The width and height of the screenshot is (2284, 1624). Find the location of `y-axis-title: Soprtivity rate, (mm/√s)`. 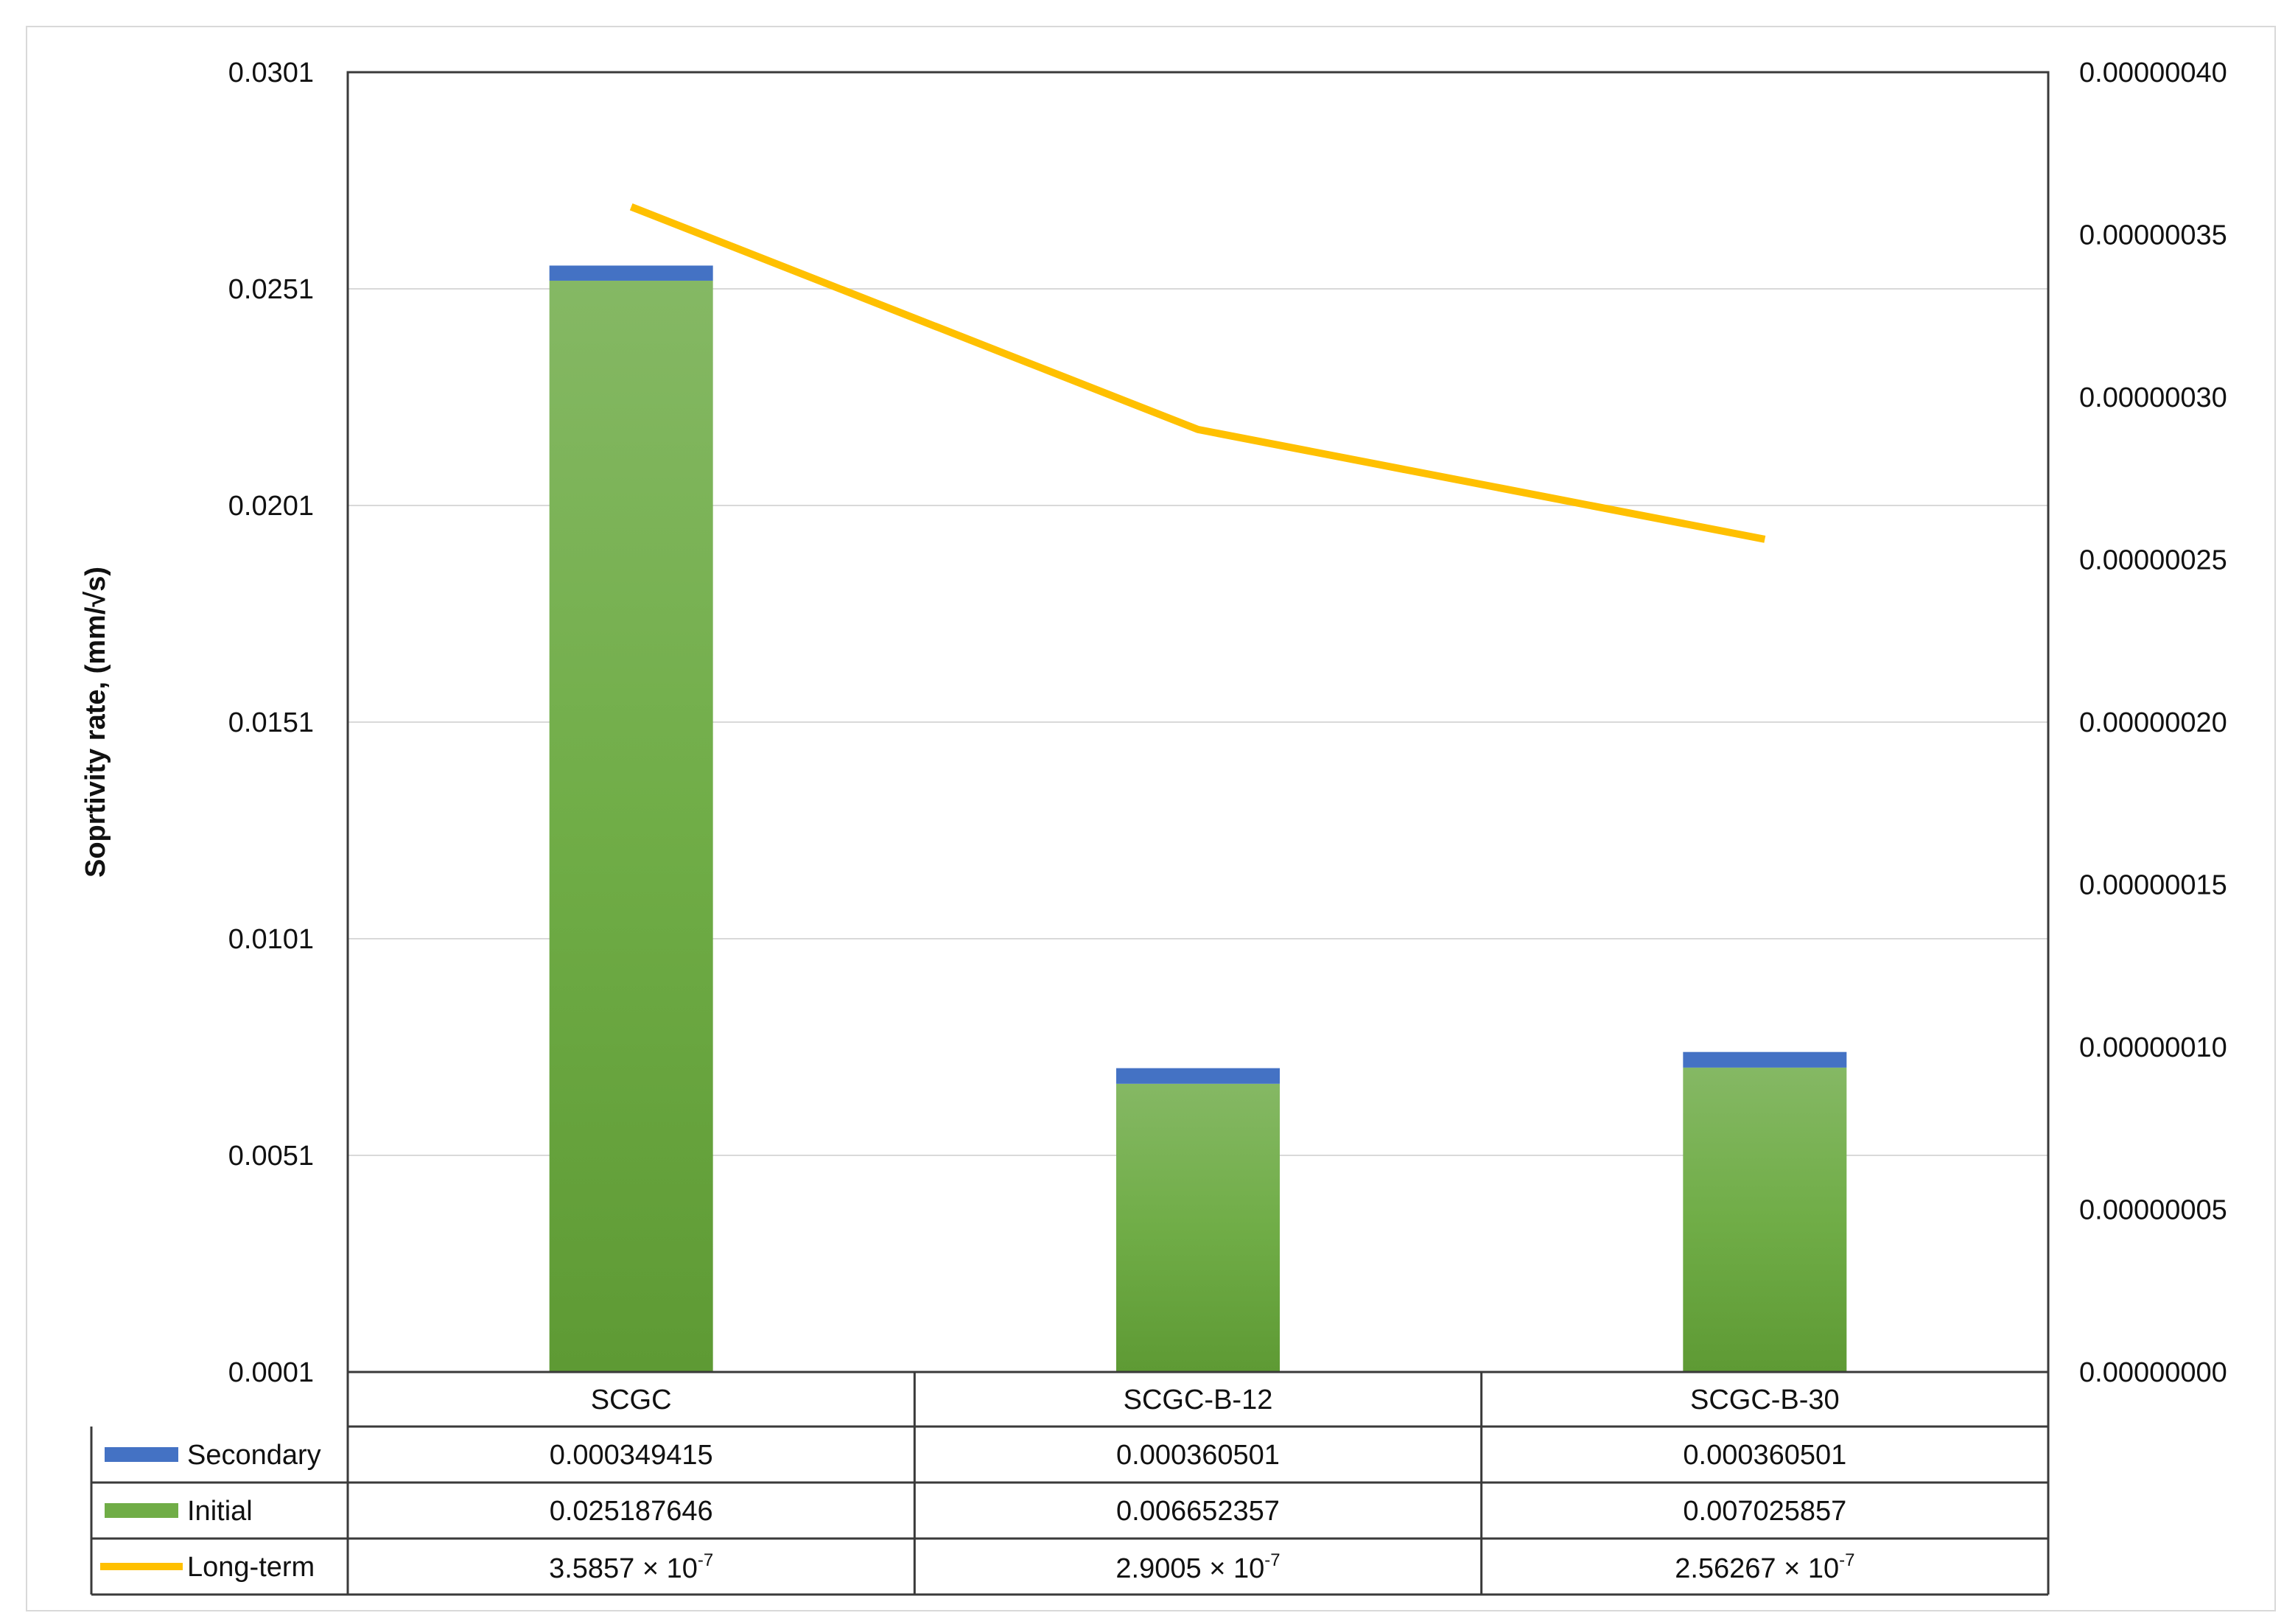

y-axis-title: Soprtivity rate, (mm/√s) is located at coordinates (95, 722).